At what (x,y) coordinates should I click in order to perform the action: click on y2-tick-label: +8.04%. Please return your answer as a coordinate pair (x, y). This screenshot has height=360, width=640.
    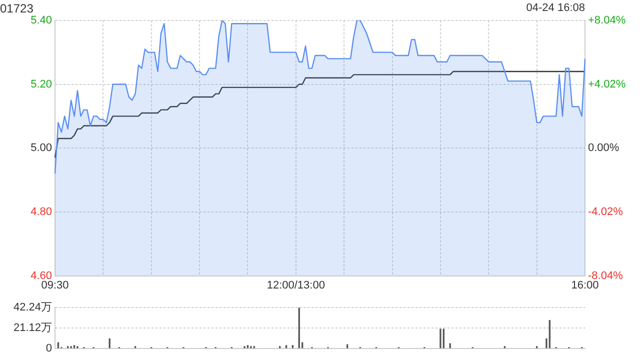
    Looking at the image, I should click on (607, 20).